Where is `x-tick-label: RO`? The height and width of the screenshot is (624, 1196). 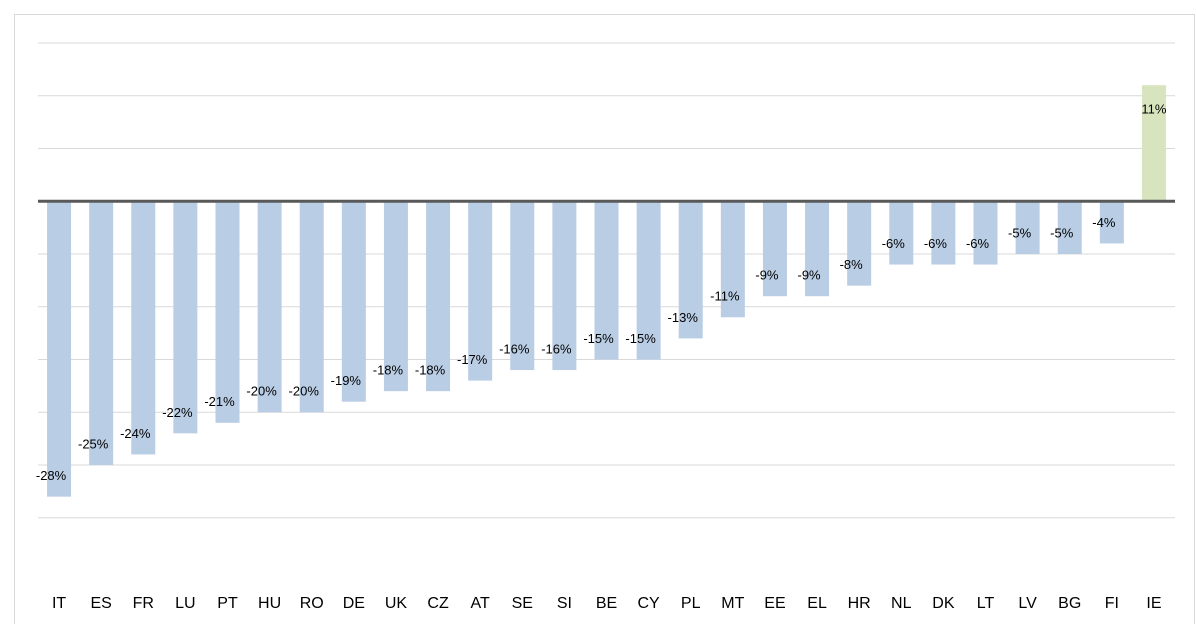 x-tick-label: RO is located at coordinates (312, 603).